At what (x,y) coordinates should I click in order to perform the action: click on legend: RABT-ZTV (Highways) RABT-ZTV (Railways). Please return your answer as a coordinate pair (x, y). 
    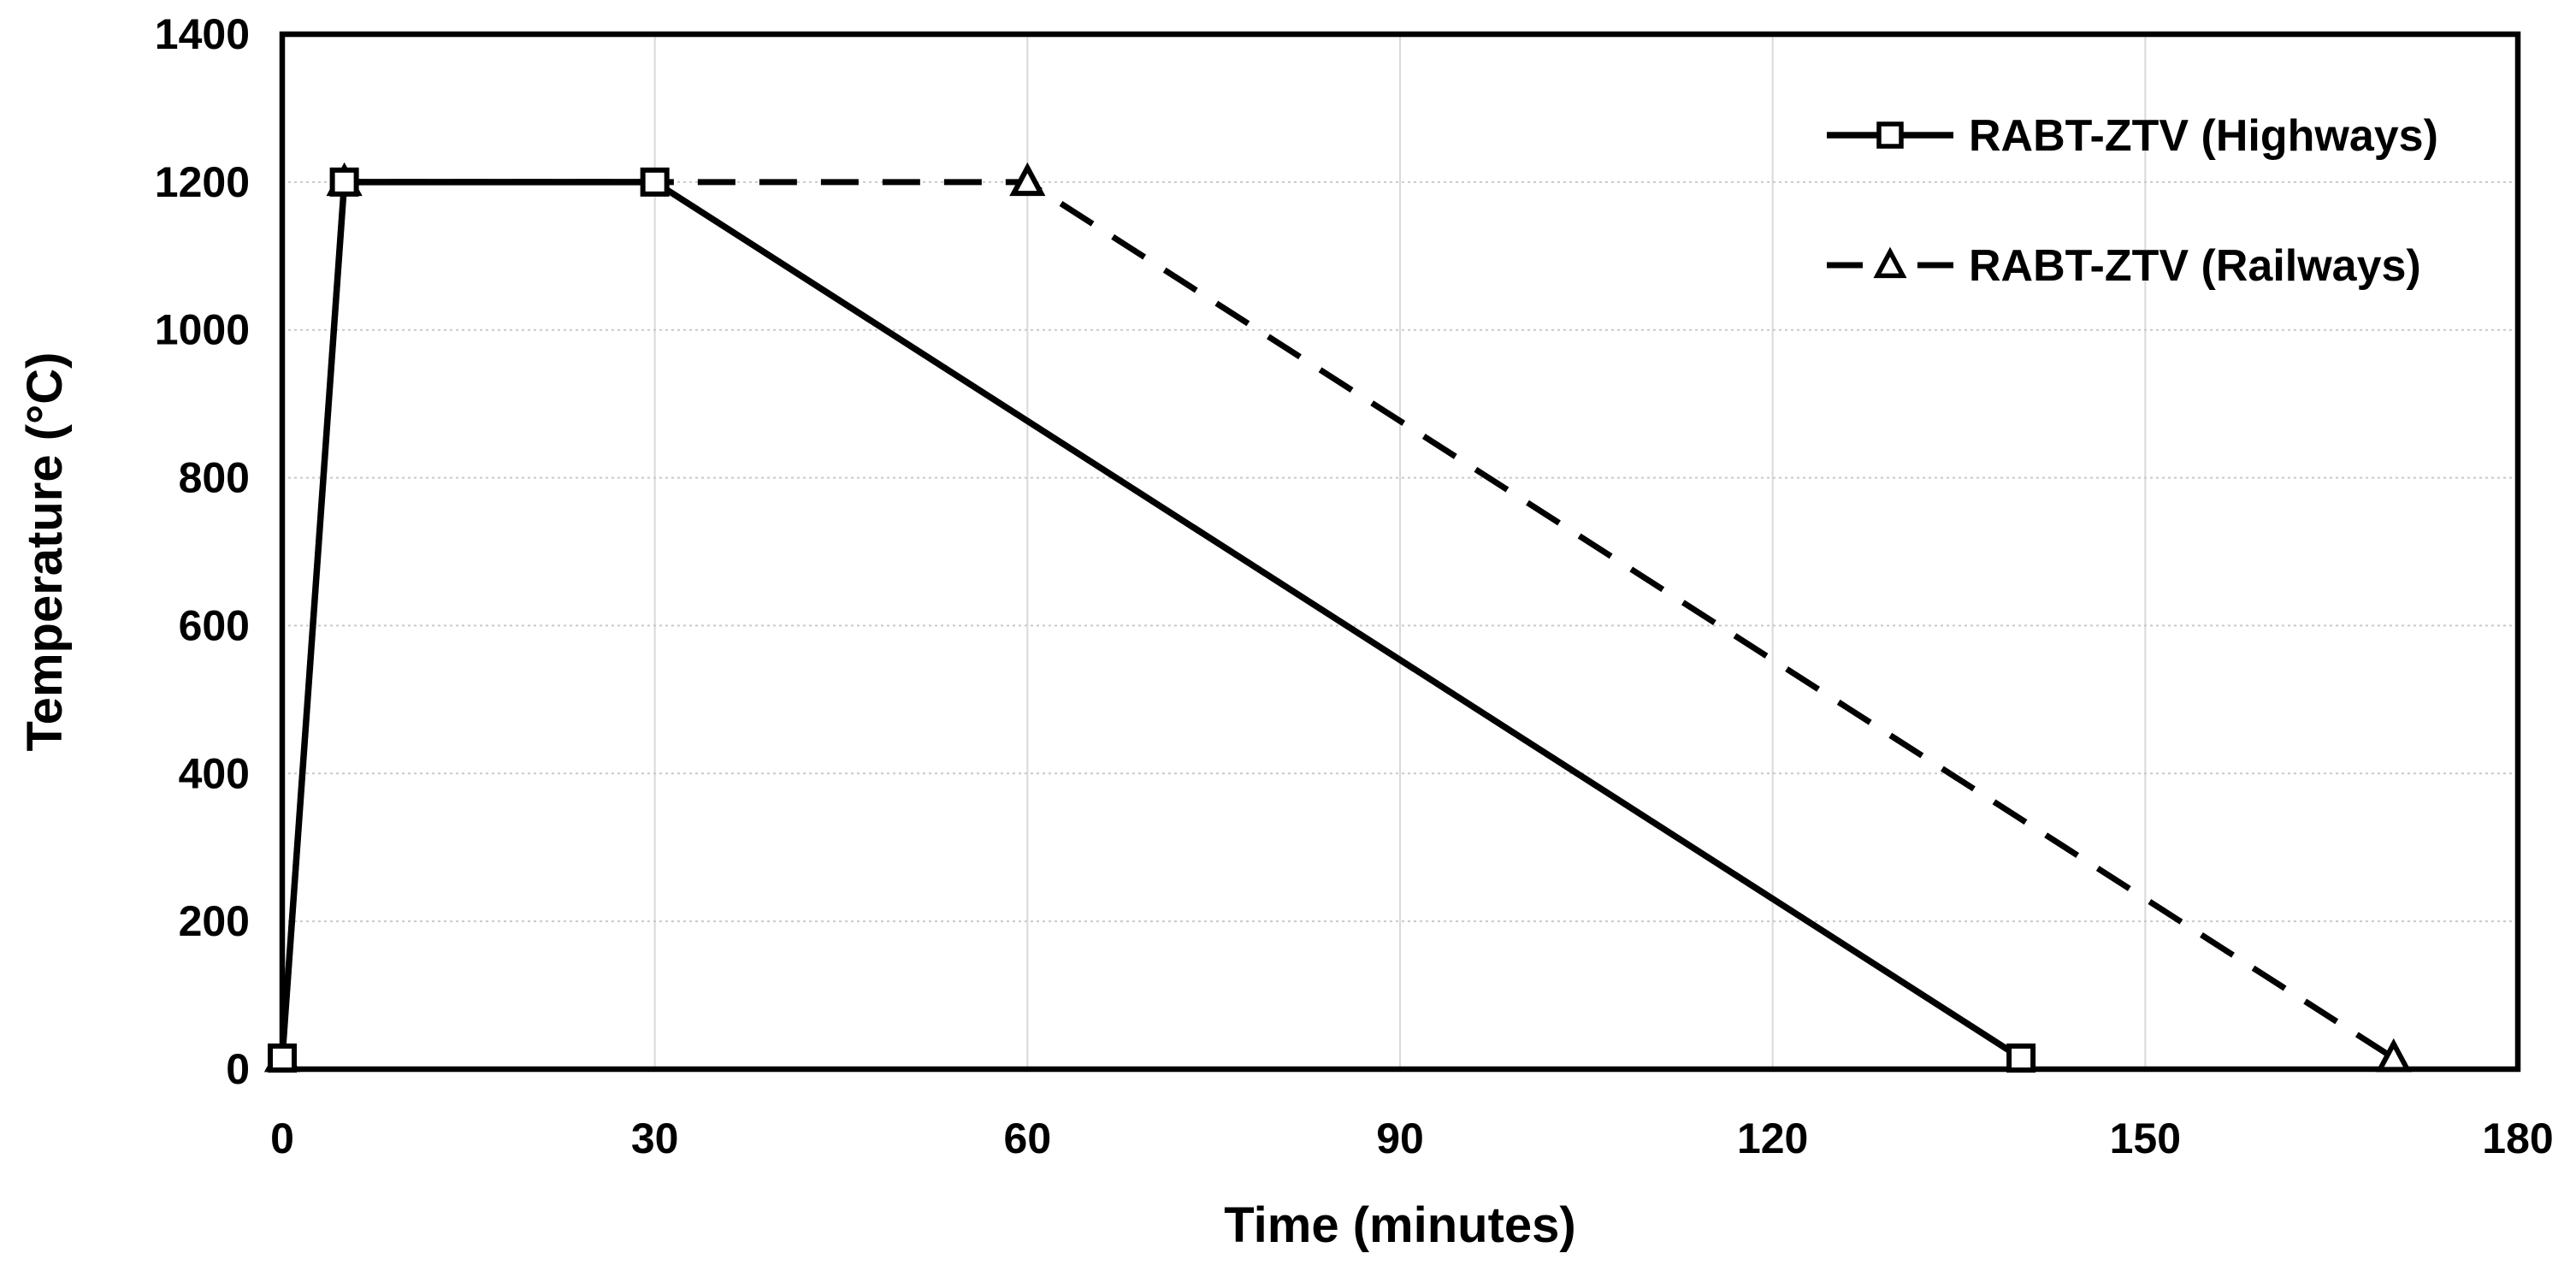
    Looking at the image, I should click on (2132, 201).